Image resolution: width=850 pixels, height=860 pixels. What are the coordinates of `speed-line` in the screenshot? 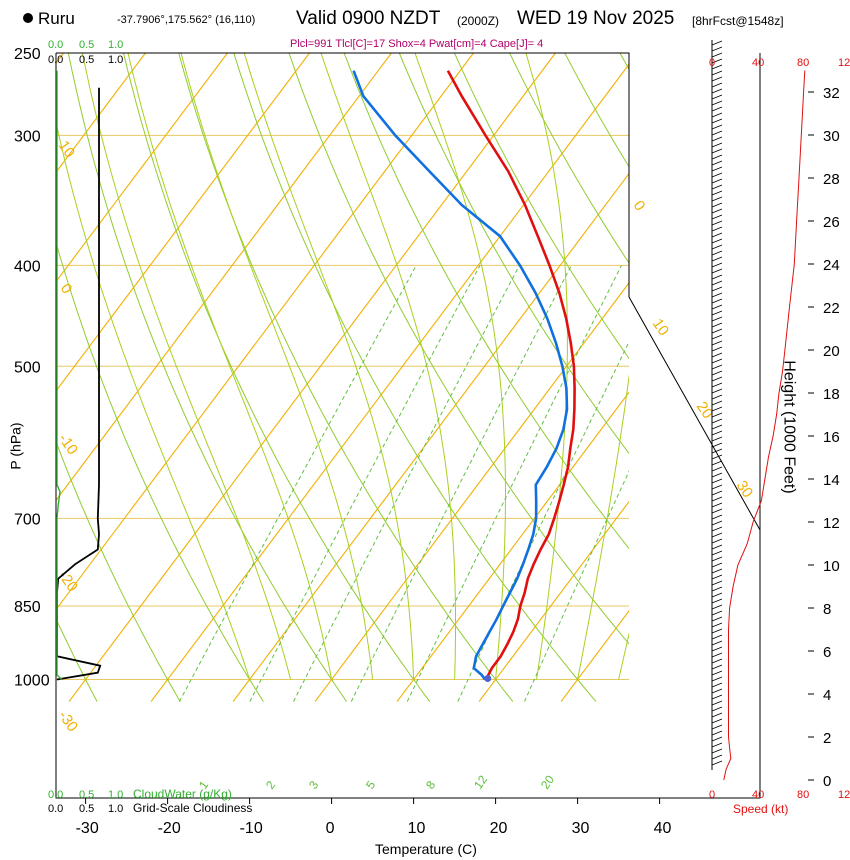 It's located at (764, 425).